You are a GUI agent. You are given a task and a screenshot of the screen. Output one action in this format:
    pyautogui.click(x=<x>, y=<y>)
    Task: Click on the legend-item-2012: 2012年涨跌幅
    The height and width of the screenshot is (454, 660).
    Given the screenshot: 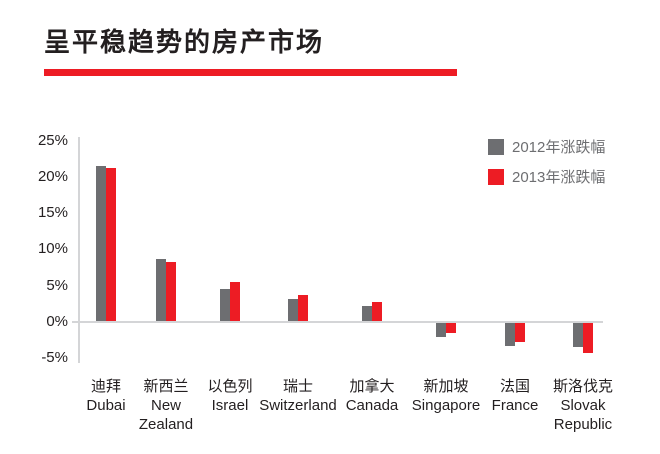 What is the action you would take?
    pyautogui.click(x=546, y=146)
    